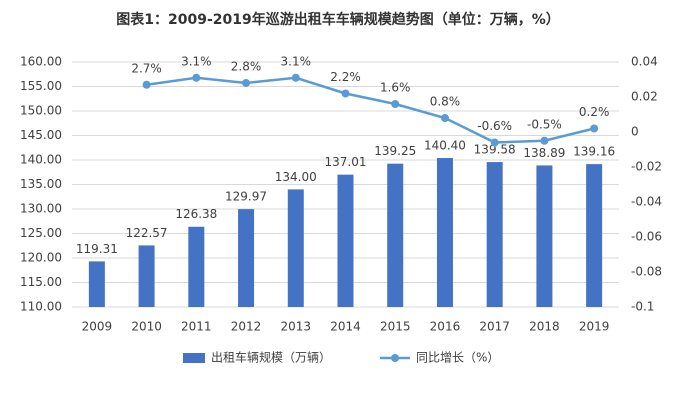  Describe the element at coordinates (338, 19) in the screenshot. I see `chart-title: 图表1：2009-2019年巡游出租车车辆规模趋势图（单位：万辆，%）` at that location.